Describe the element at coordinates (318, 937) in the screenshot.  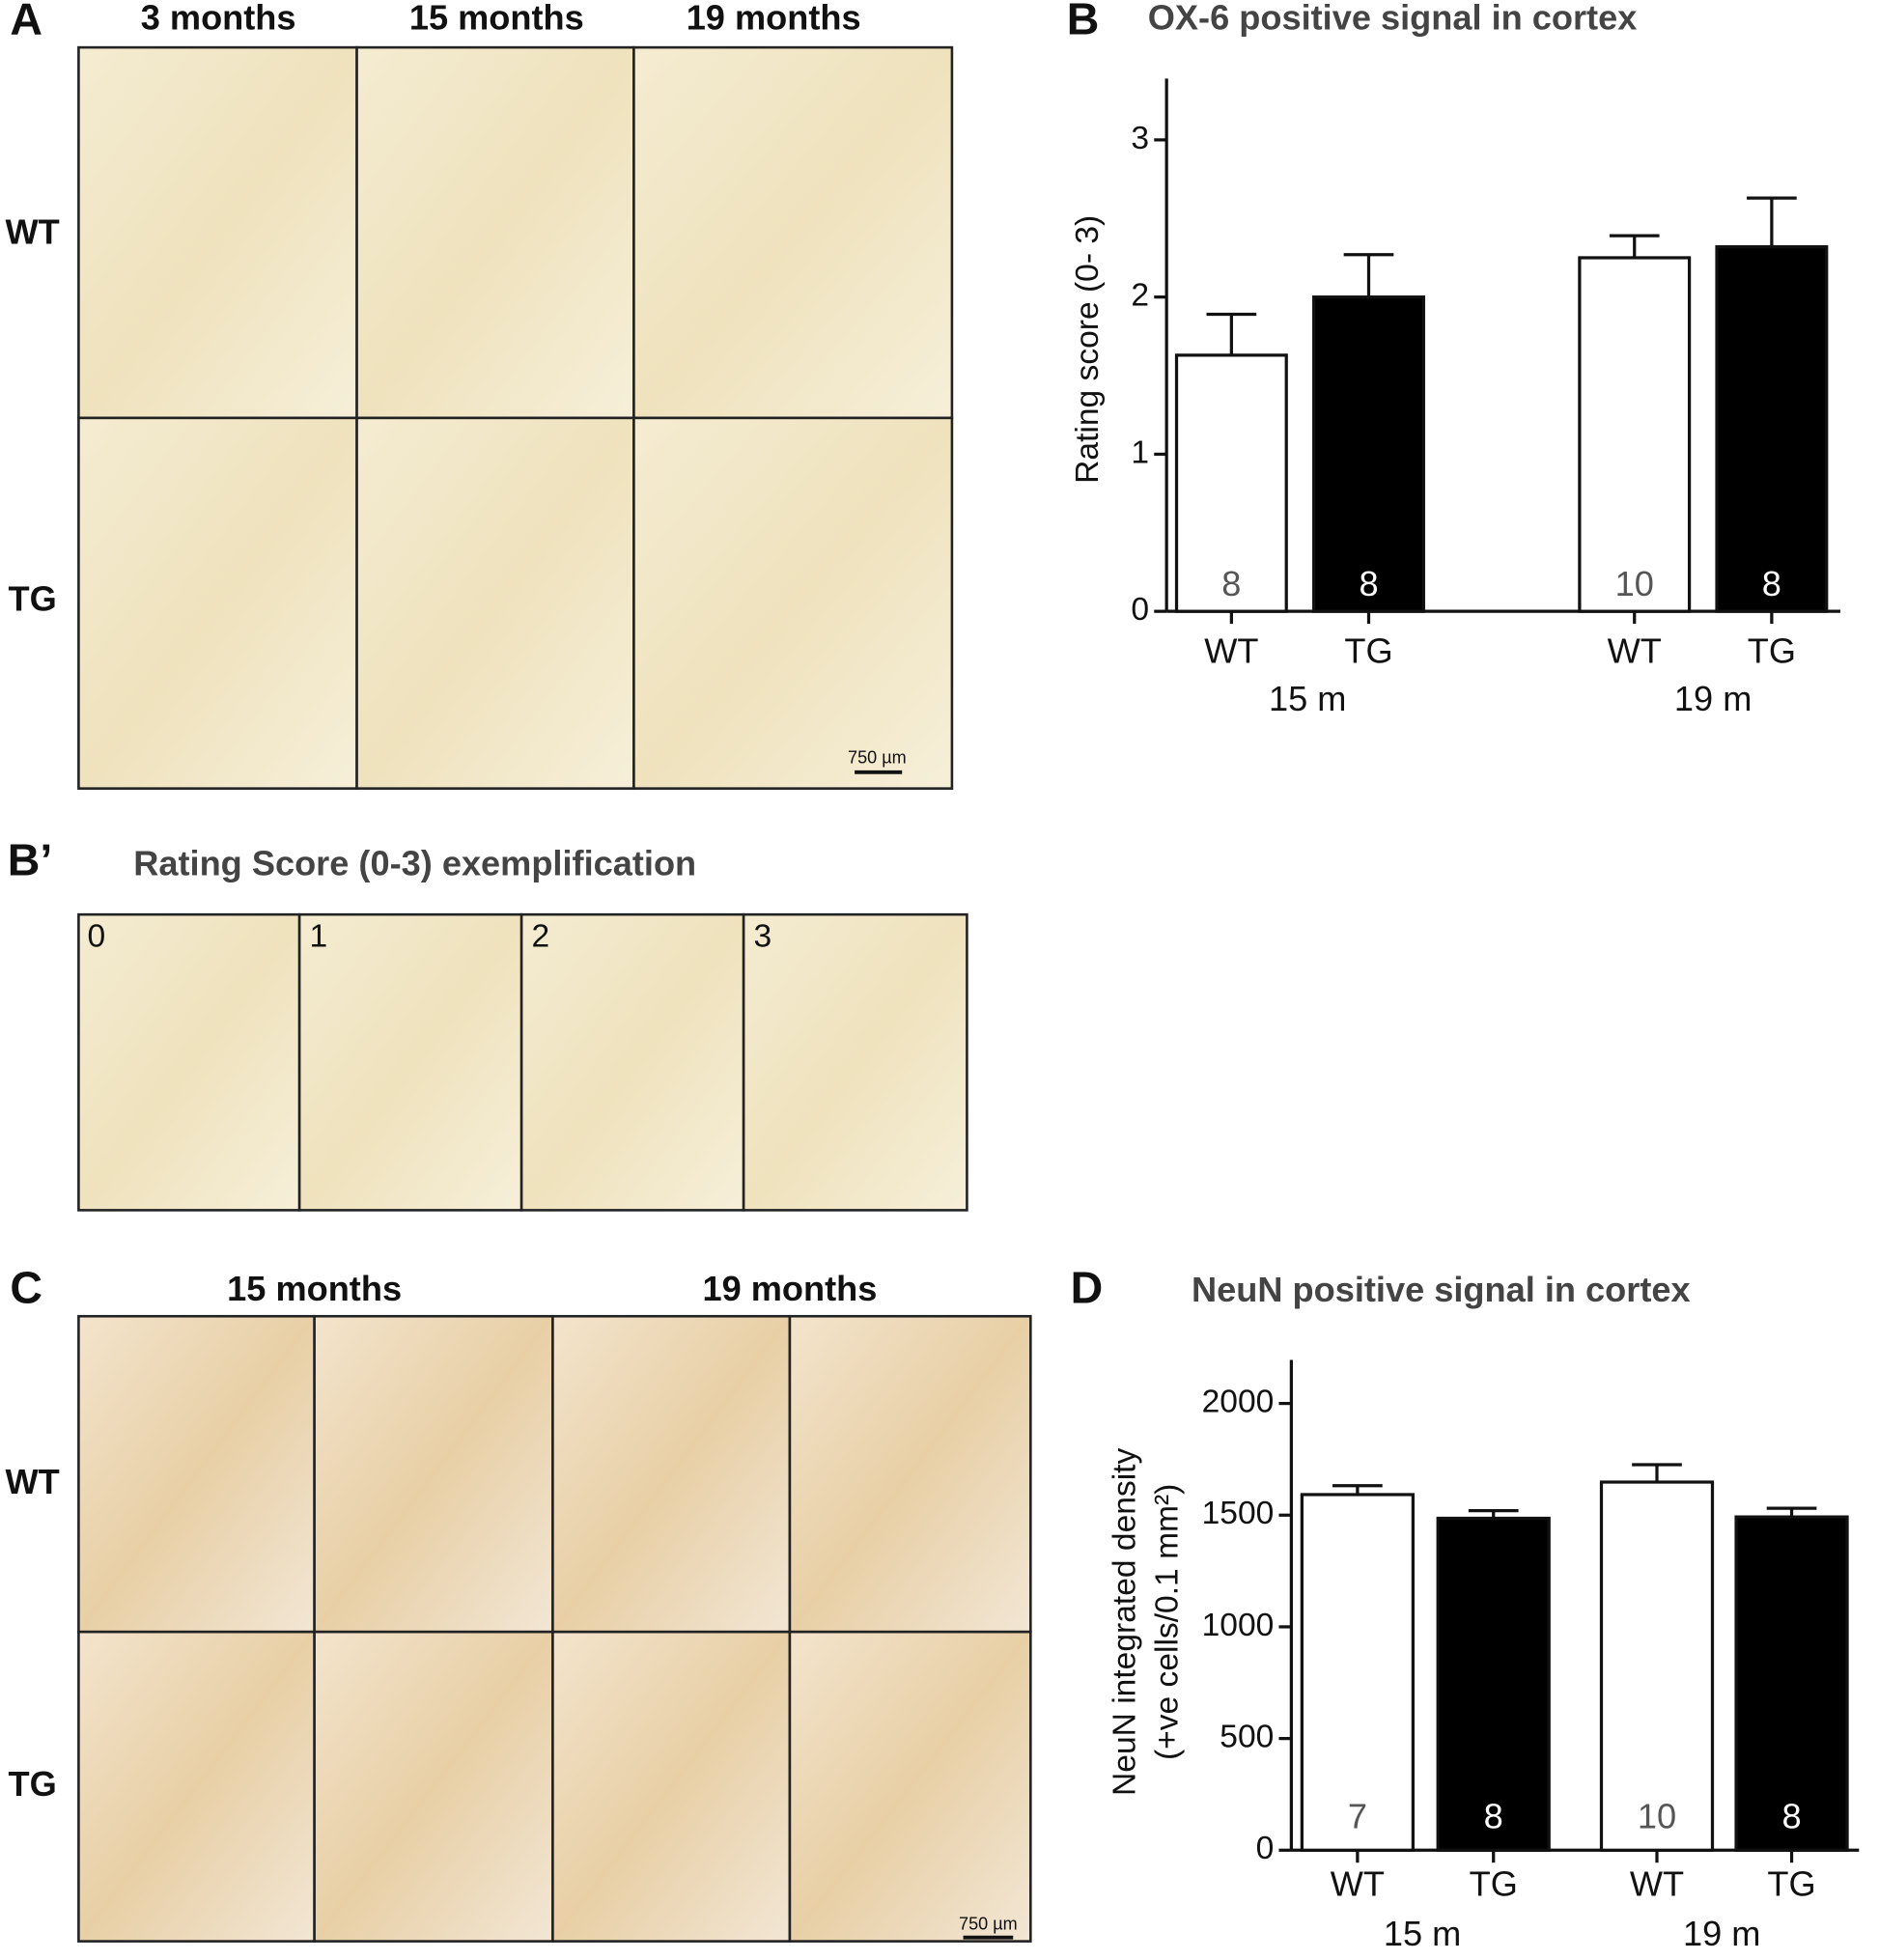
I see `score-label: 1` at that location.